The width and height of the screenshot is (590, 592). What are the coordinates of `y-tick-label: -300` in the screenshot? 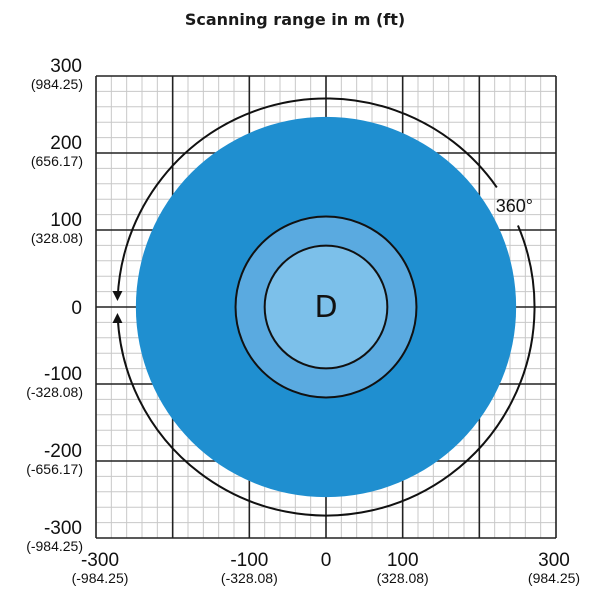 It's located at (63, 528).